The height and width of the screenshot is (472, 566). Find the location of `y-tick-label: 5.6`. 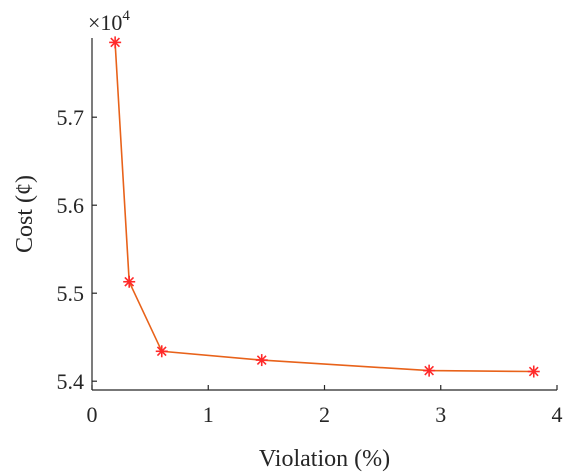

y-tick-label: 5.6 is located at coordinates (71, 205).